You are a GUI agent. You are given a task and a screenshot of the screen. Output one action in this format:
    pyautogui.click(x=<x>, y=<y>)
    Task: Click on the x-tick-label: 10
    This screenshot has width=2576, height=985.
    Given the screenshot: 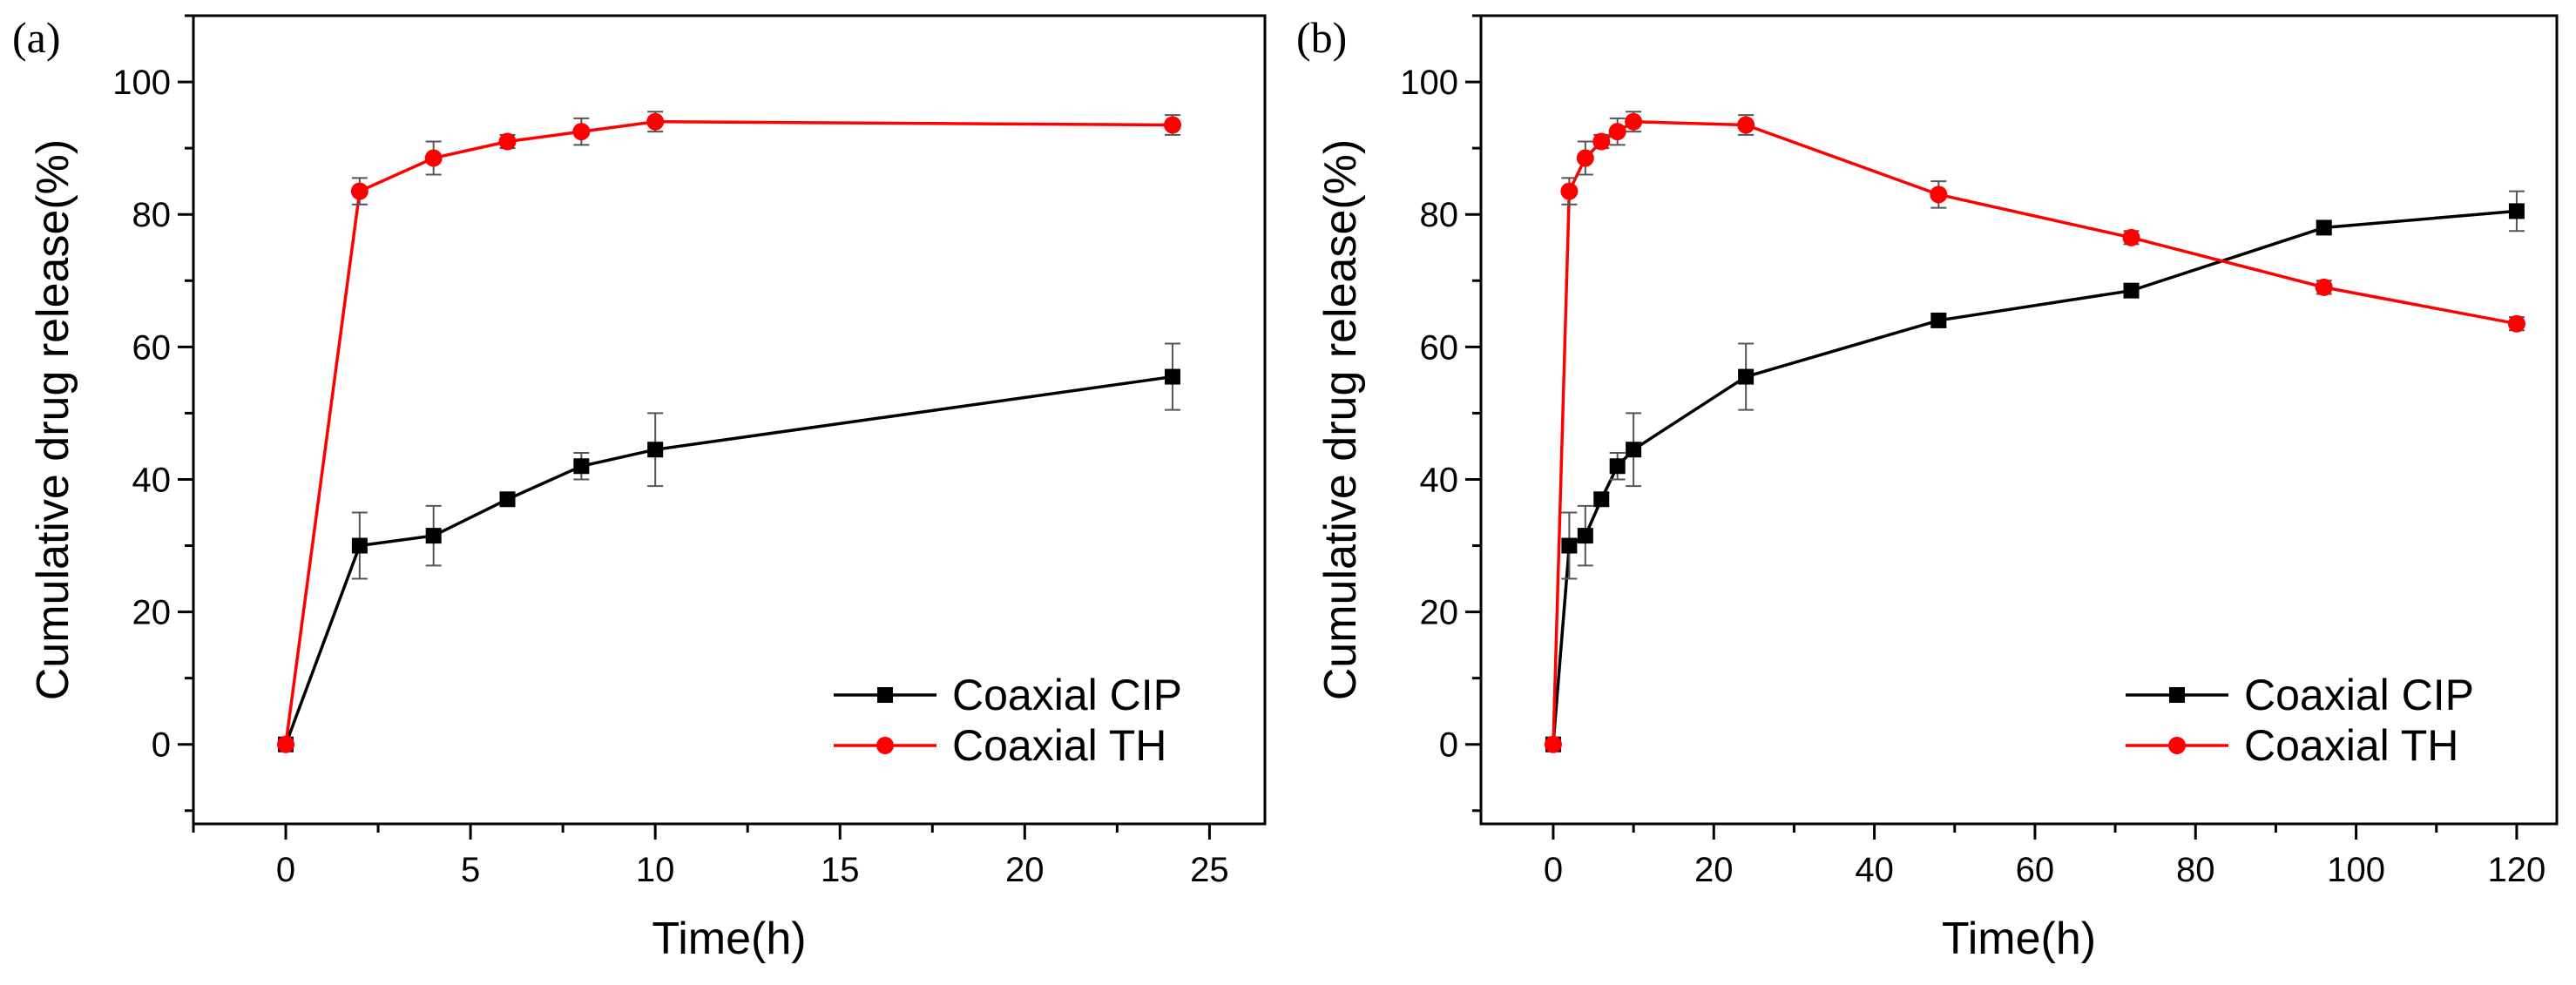 What is the action you would take?
    pyautogui.click(x=655, y=870)
    